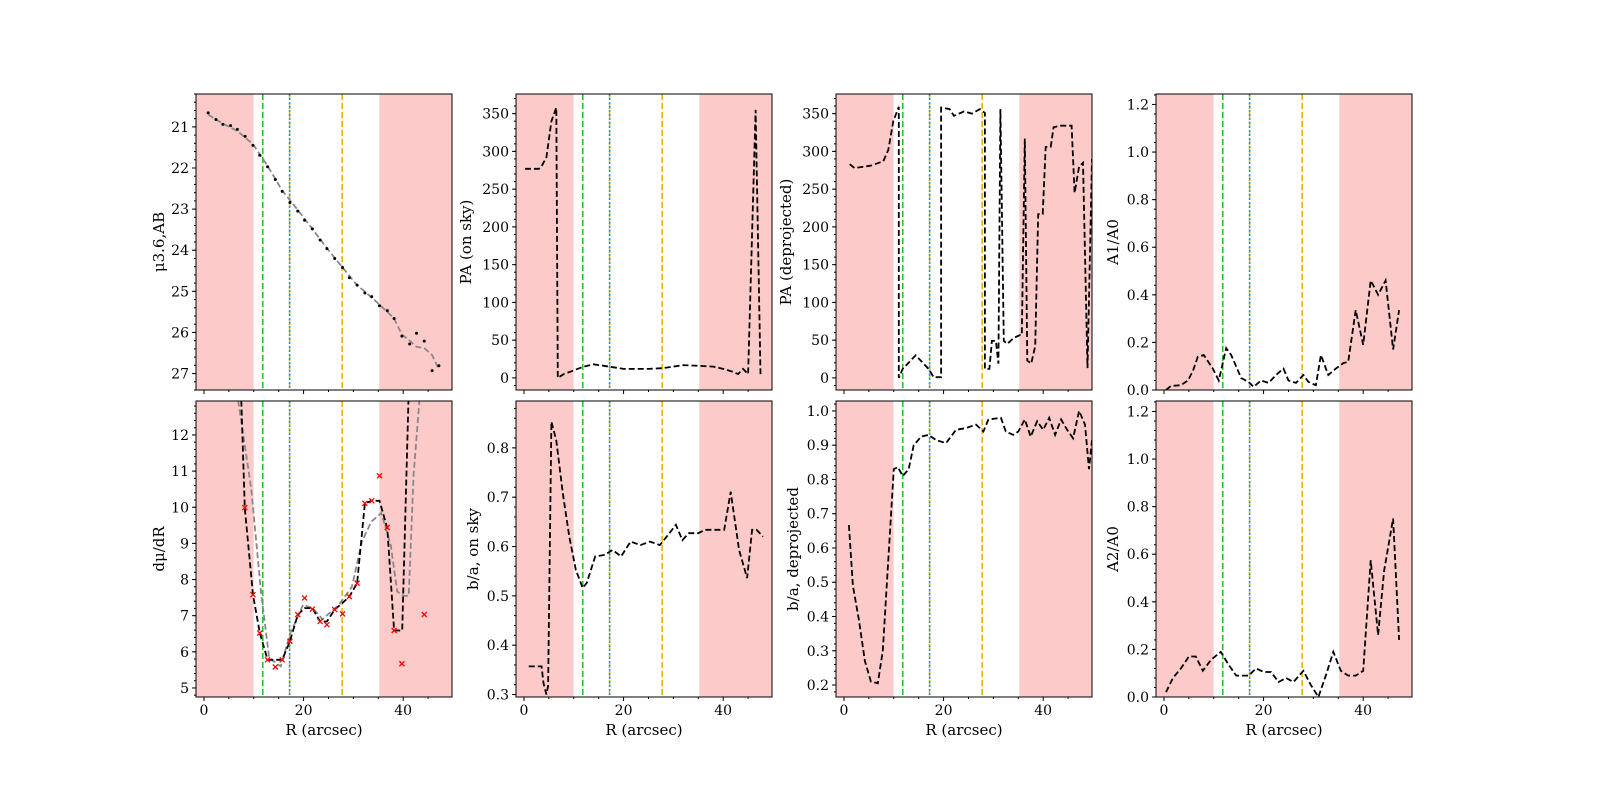  I want to click on panel-a1: 0.0 0.2 0.4 0.6 0.8 1.0 1.2 A1/A0, so click(1258, 246).